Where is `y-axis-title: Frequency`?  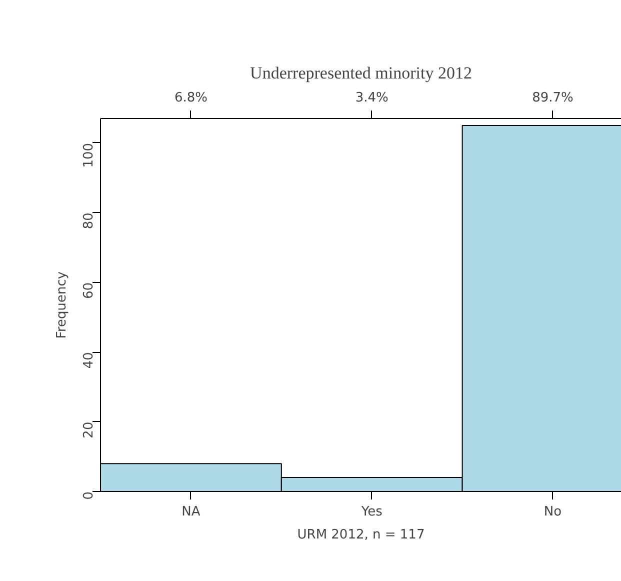 y-axis-title: Frequency is located at coordinates (62, 305).